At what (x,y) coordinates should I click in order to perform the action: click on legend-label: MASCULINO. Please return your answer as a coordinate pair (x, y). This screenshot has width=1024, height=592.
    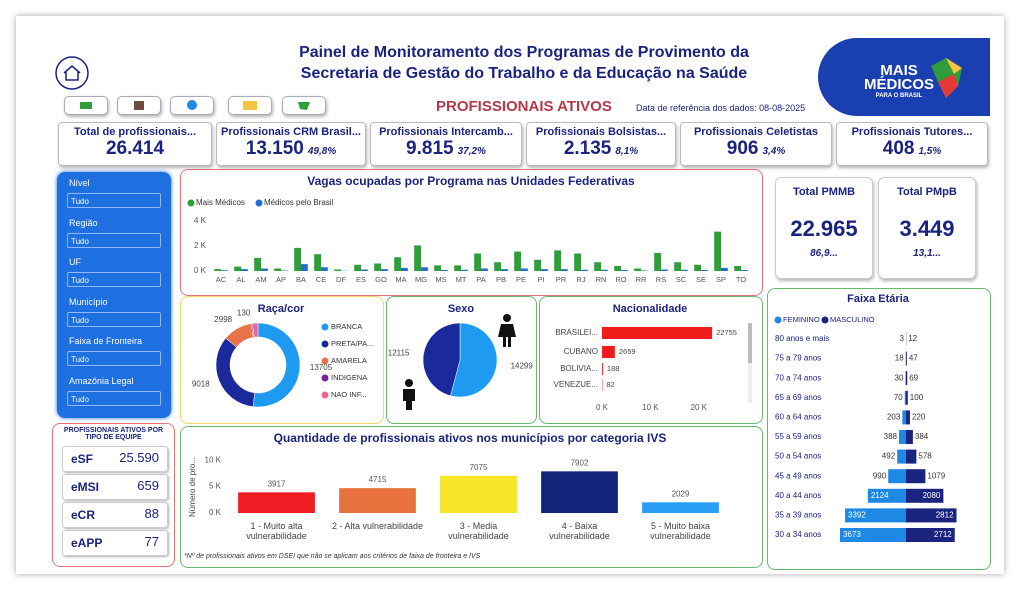
    Looking at the image, I should click on (852, 319).